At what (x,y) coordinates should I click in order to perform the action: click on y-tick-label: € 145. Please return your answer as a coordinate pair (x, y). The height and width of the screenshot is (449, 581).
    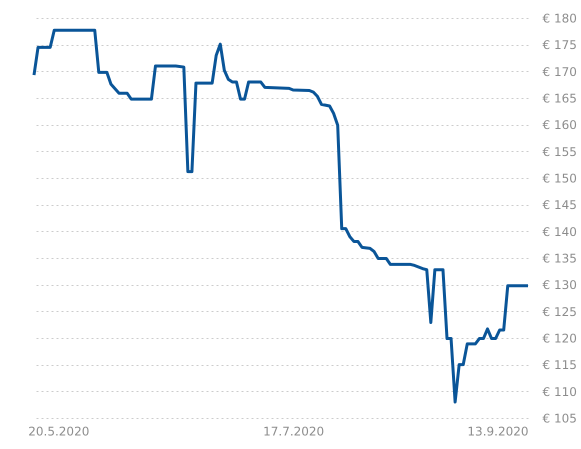
    Looking at the image, I should click on (559, 205).